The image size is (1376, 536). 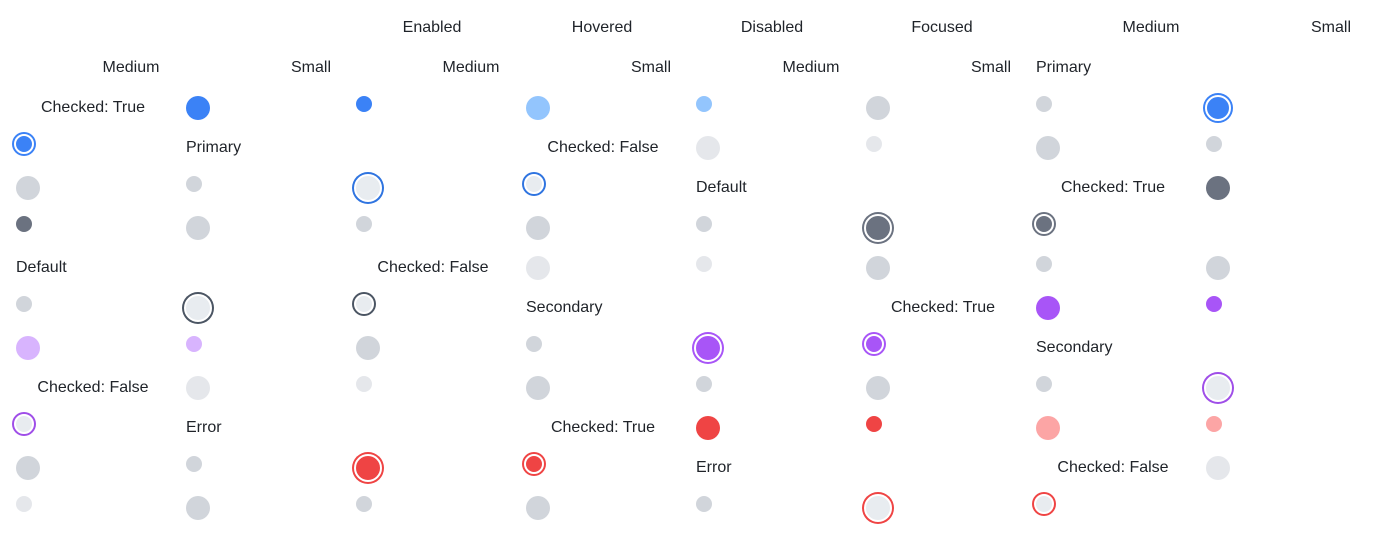 I want to click on radio-default-disabled-checked-medium, so click(x=538, y=228).